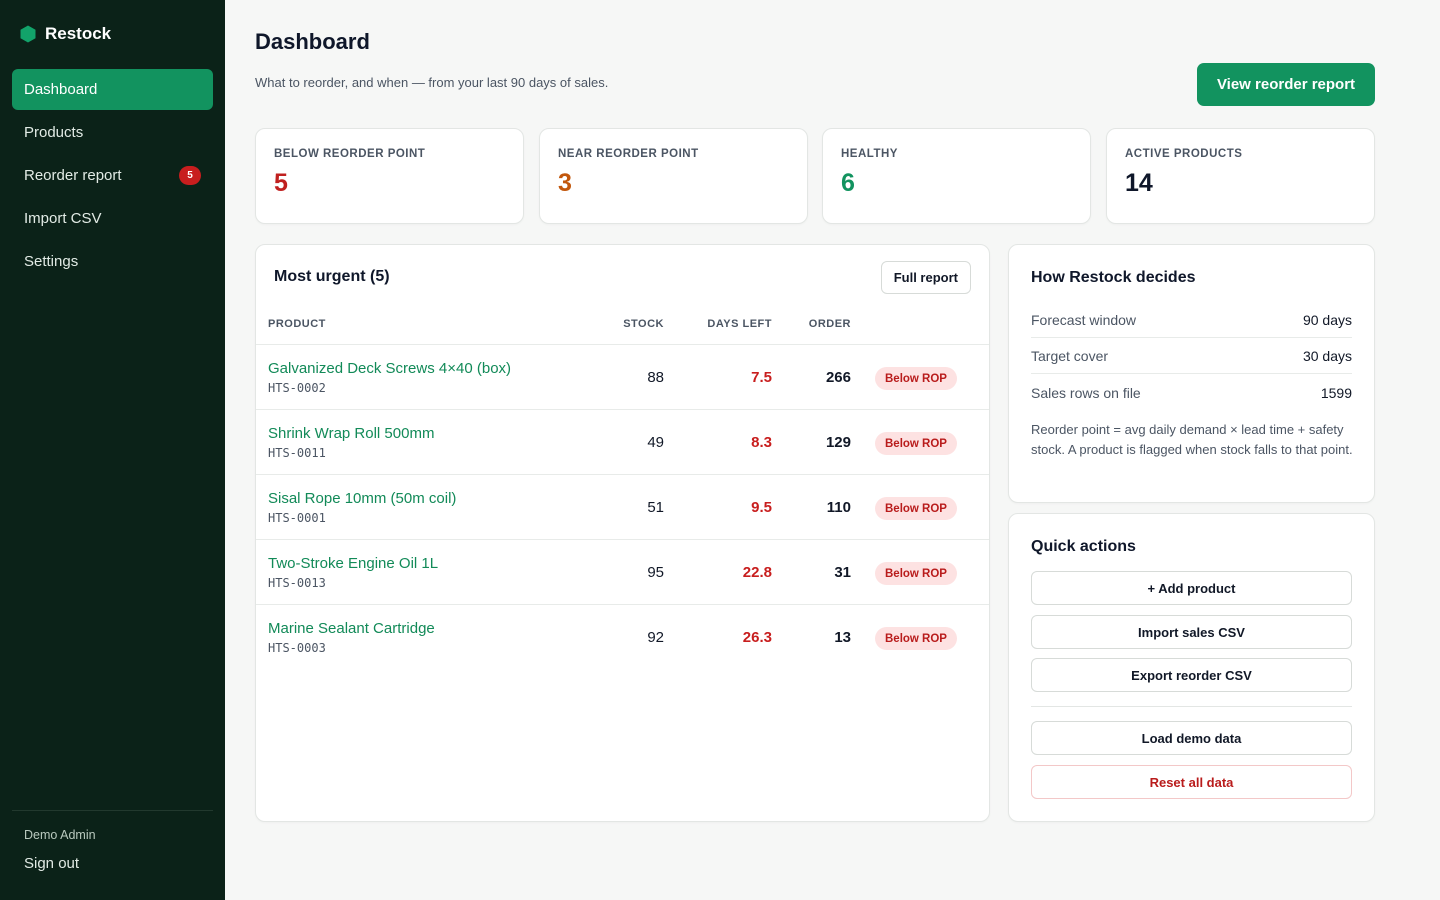 The height and width of the screenshot is (900, 1440). What do you see at coordinates (312, 41) in the screenshot?
I see `page-title: Dashboard` at bounding box center [312, 41].